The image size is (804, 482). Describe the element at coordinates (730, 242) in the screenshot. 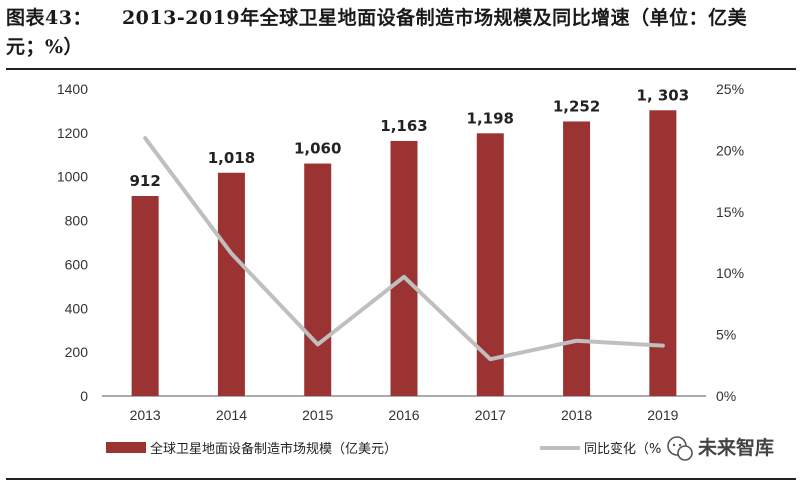

I see `y-right-axis: 0% 5% 10% 15% 20% 25%` at that location.